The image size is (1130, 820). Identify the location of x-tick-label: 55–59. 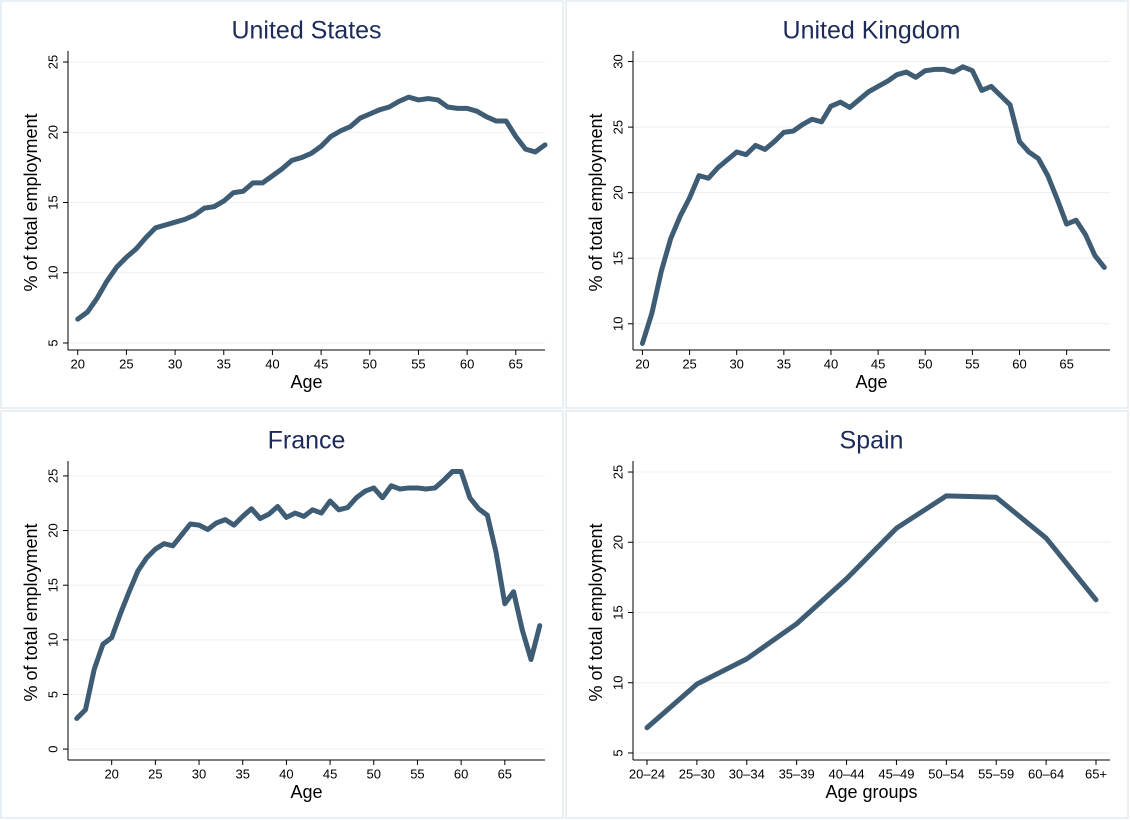
(996, 773).